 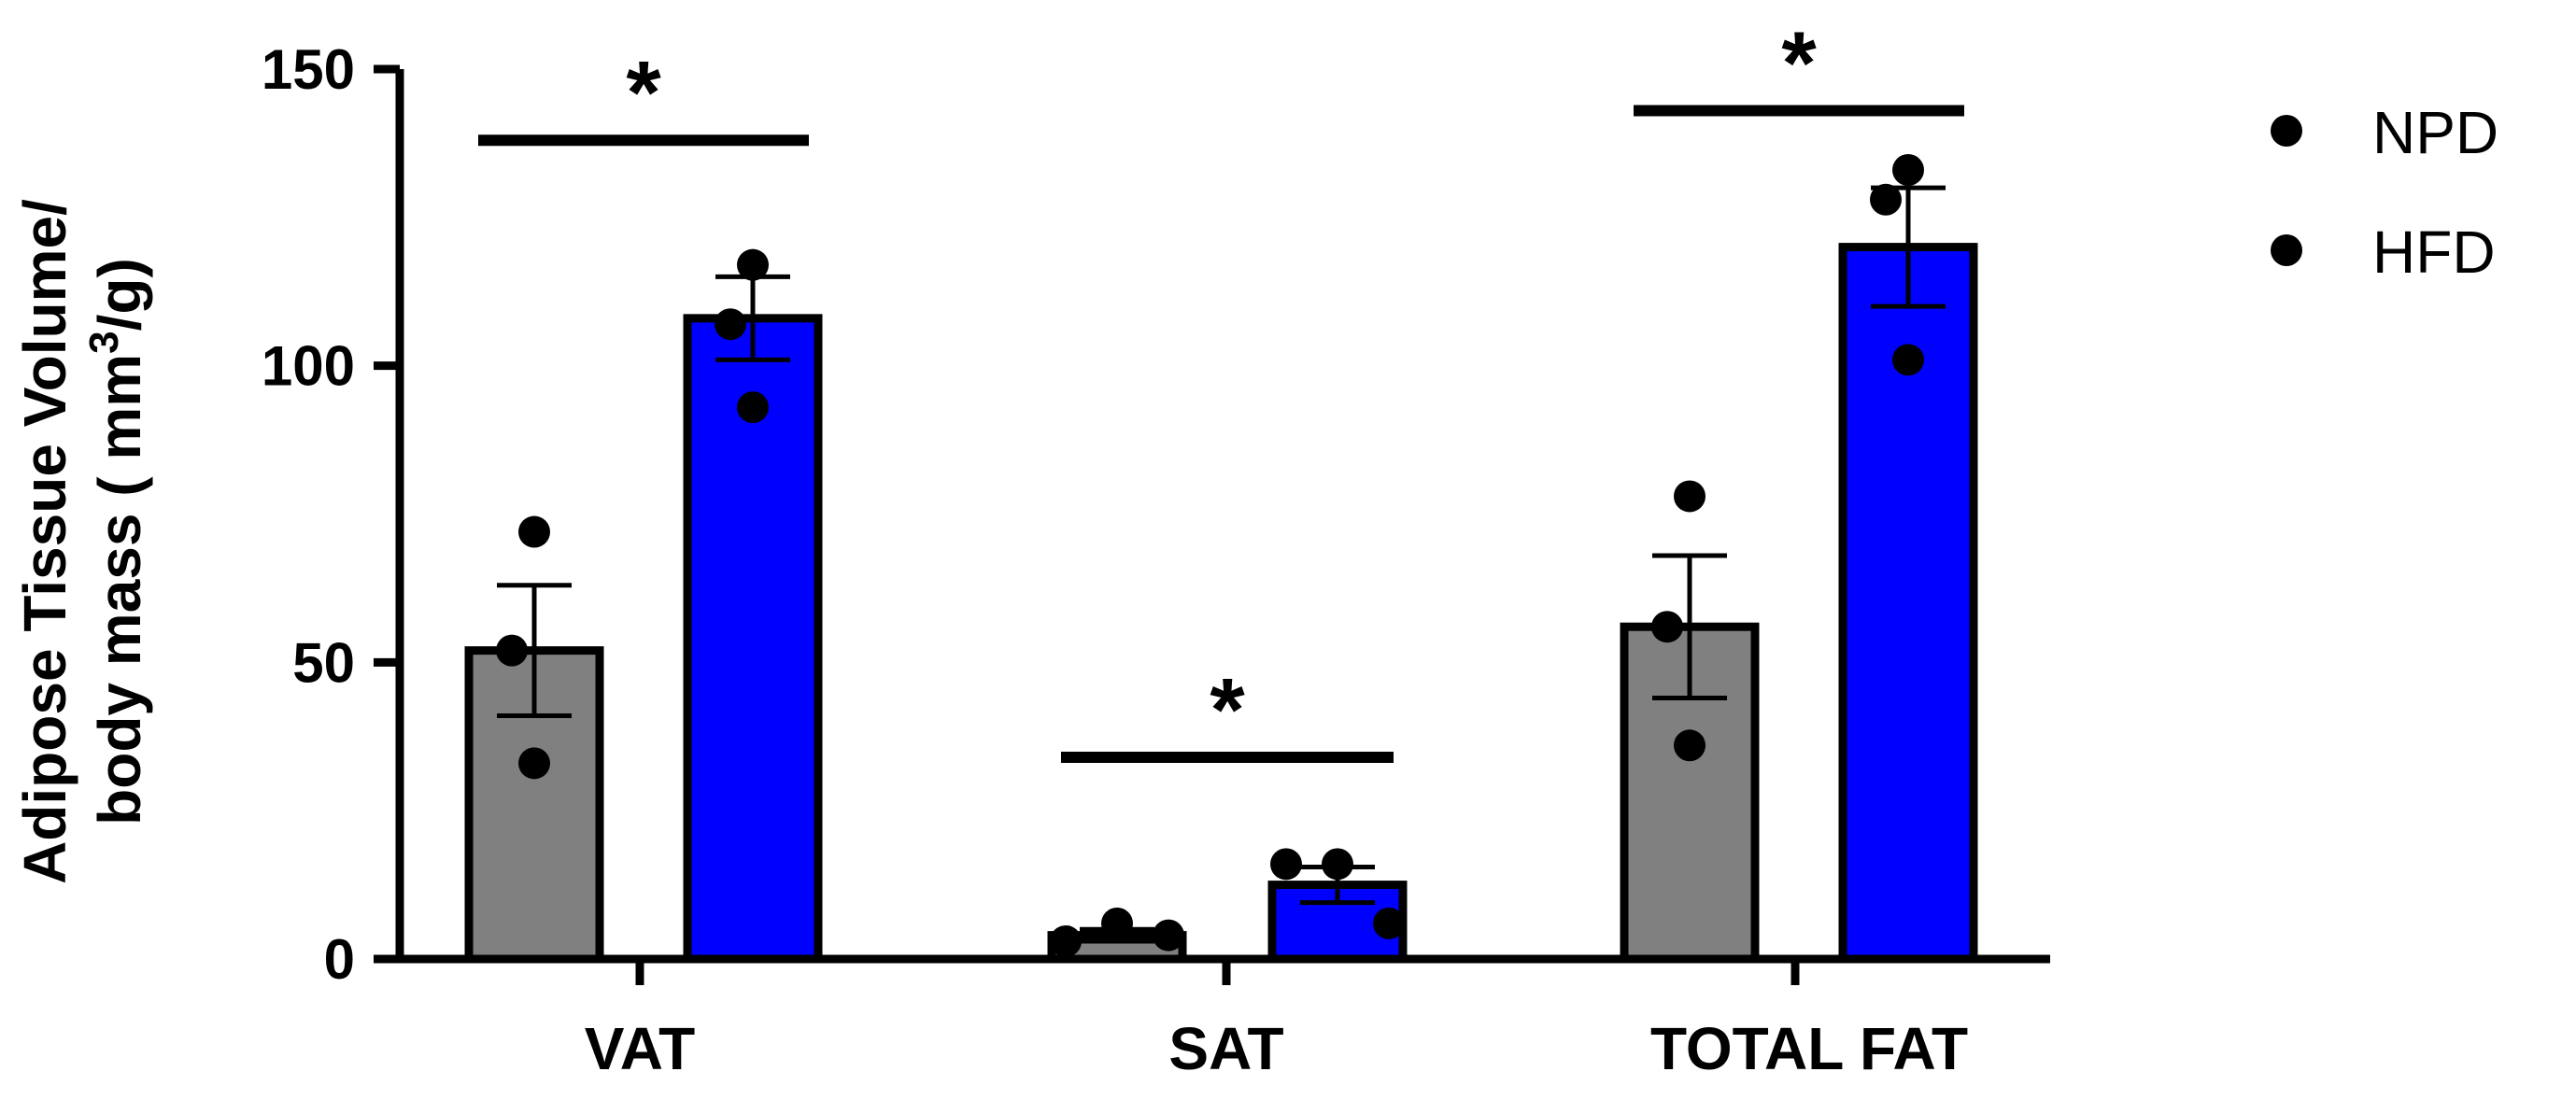 I want to click on y-axis-title-line1: Adipose Tissue Volume/, so click(x=44, y=541).